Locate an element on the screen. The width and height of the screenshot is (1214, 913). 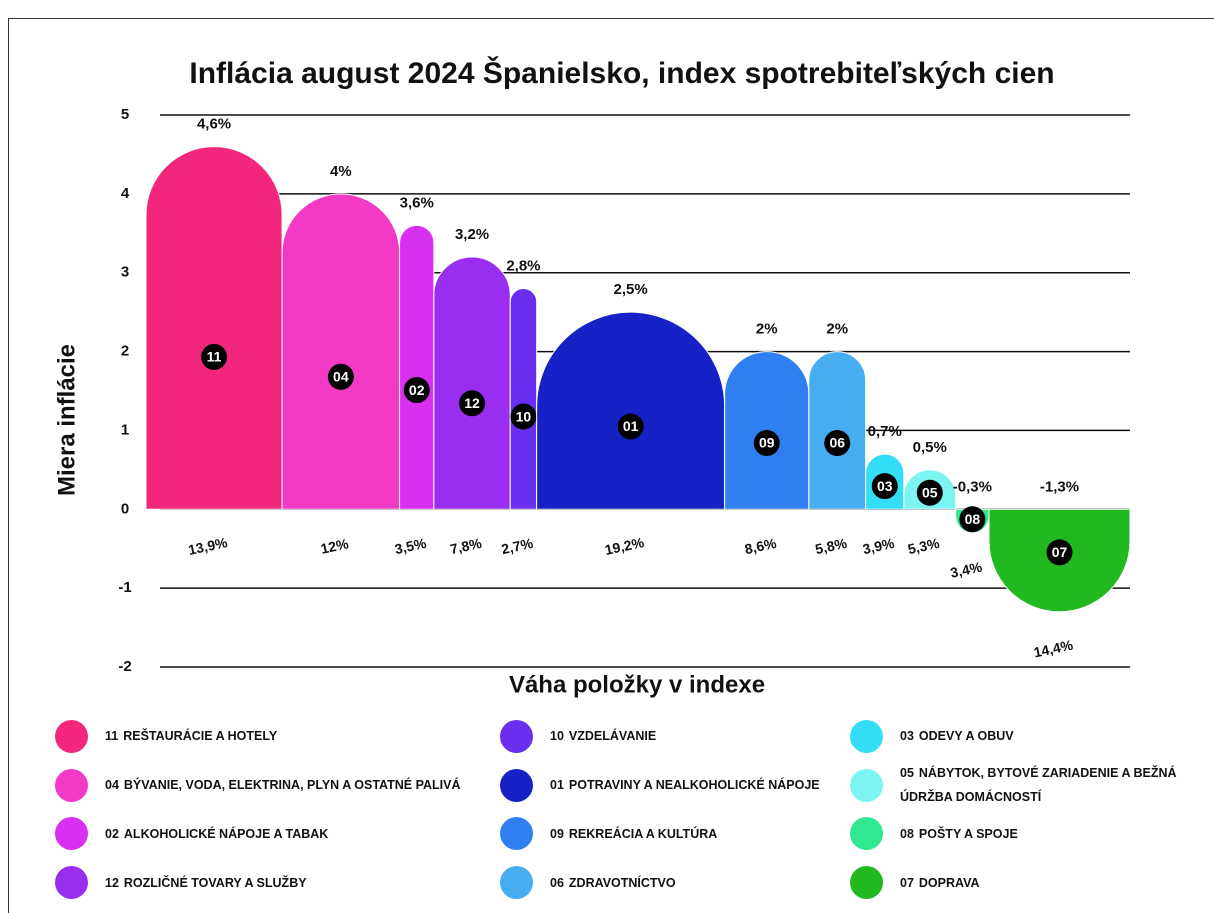
code-label: 12 is located at coordinates (472, 403).